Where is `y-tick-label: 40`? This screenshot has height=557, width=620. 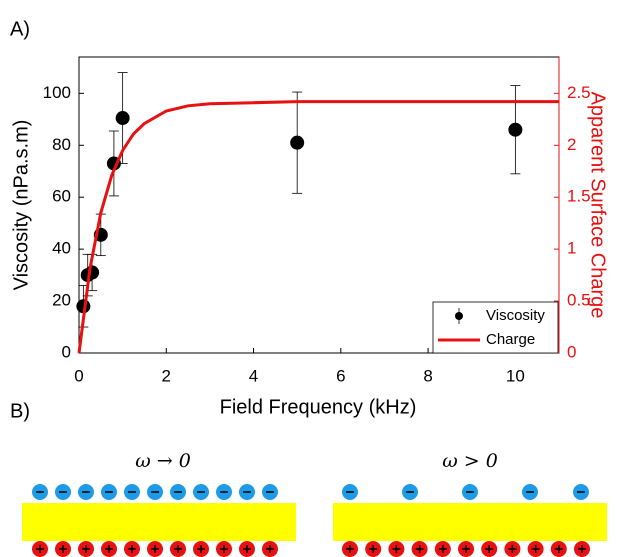
y-tick-label: 40 is located at coordinates (61, 248).